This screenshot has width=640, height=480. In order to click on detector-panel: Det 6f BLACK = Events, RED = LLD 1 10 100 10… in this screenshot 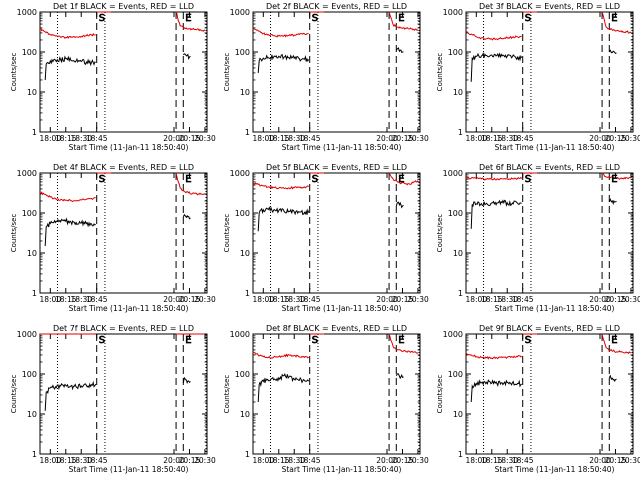, I will do `click(538, 238)`.